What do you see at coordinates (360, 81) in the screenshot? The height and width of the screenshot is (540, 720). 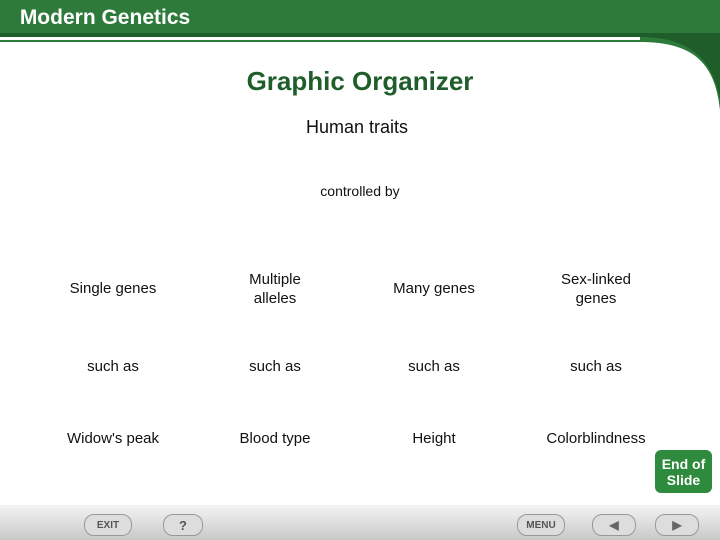 I see `slide-title: Graphic Organizer` at bounding box center [360, 81].